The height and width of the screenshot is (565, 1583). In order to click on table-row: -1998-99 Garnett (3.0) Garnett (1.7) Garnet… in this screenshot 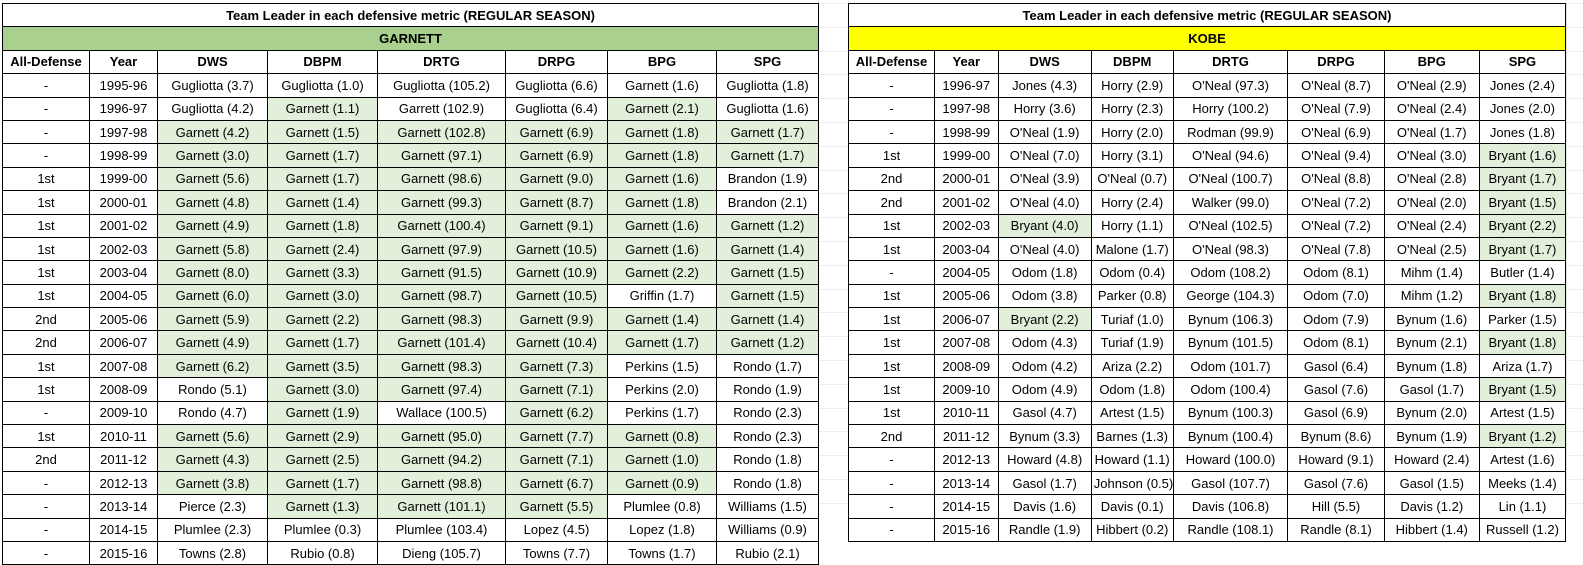, I will do `click(411, 155)`.